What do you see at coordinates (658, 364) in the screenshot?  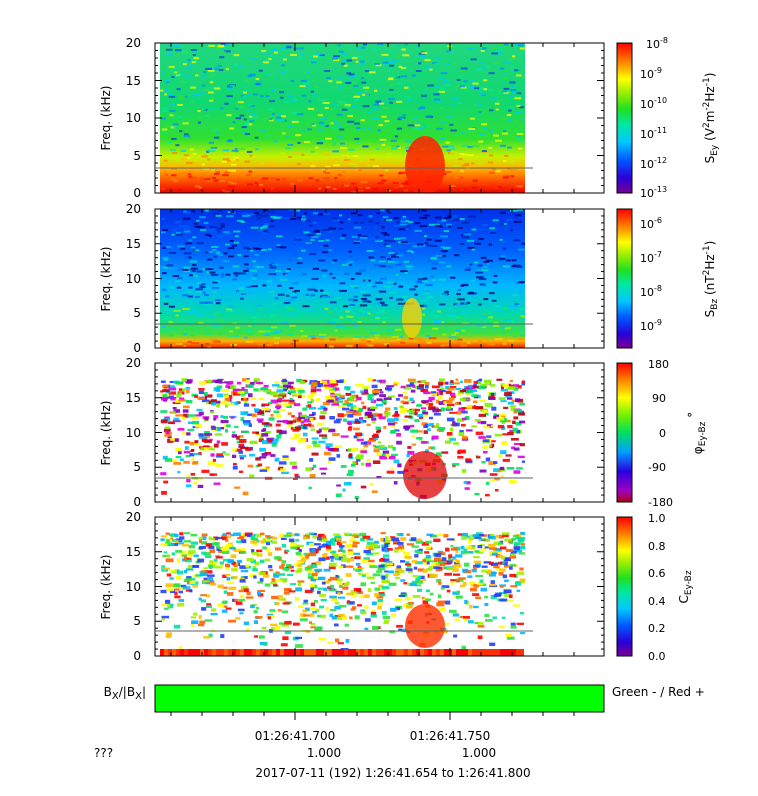 I see `phase-cbar-tick: 180` at bounding box center [658, 364].